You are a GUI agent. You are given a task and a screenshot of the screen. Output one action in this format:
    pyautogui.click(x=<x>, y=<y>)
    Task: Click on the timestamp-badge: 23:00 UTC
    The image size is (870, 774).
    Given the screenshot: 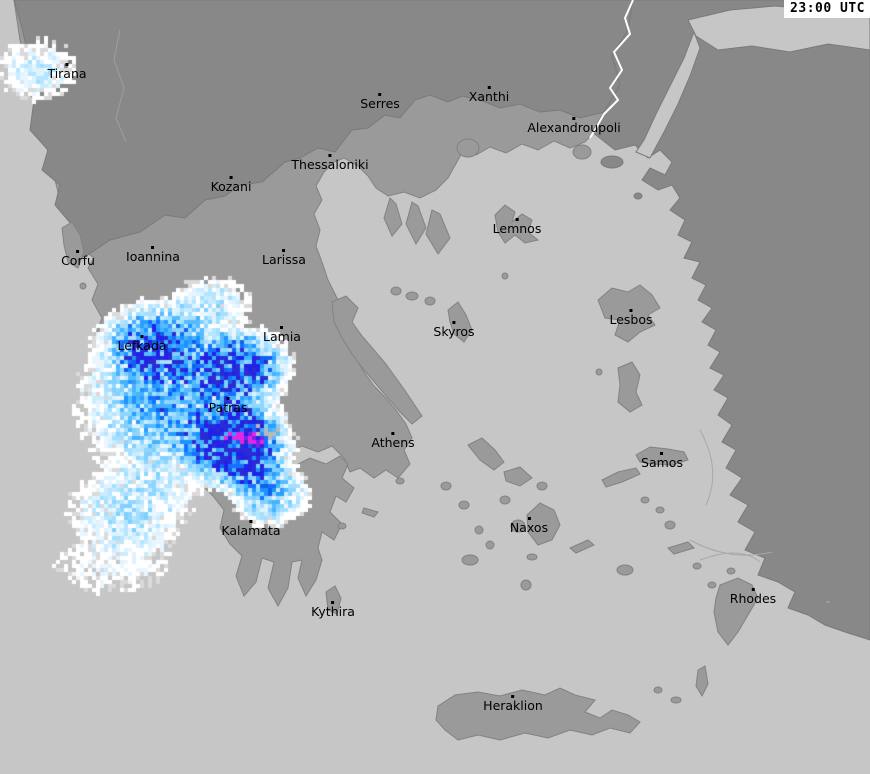 What is the action you would take?
    pyautogui.click(x=827, y=9)
    